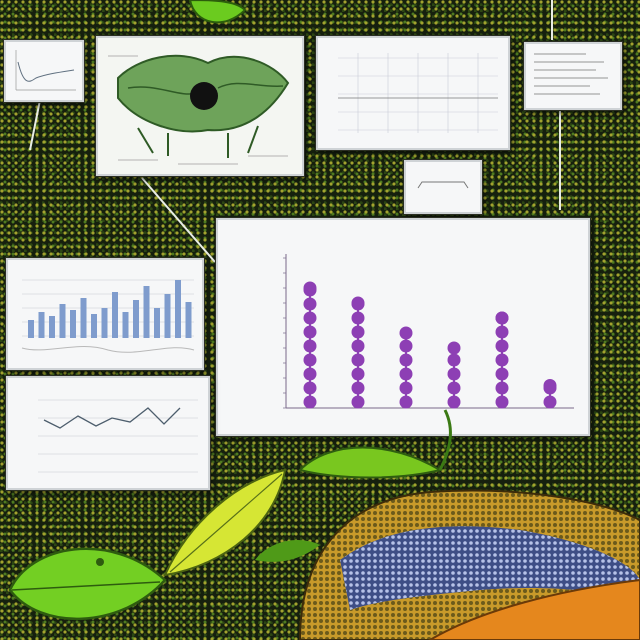  I want to click on line-chart-panel, so click(108, 433).